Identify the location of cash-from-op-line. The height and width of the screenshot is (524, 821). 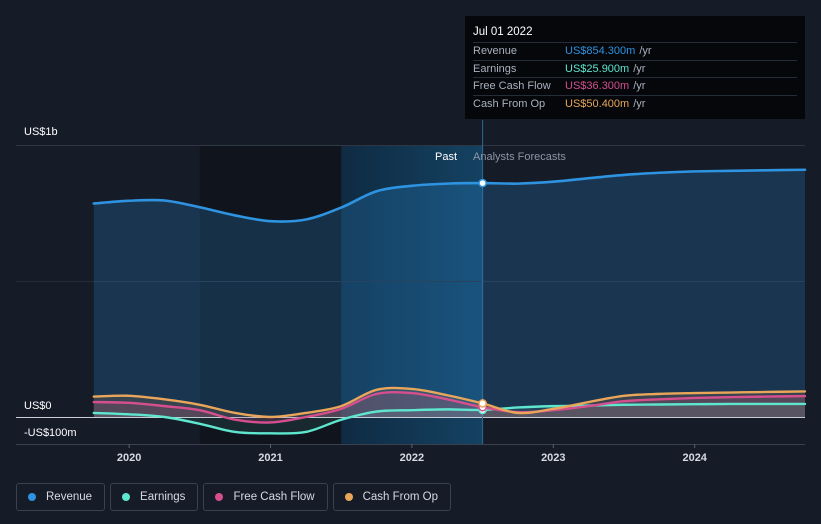
(449, 402).